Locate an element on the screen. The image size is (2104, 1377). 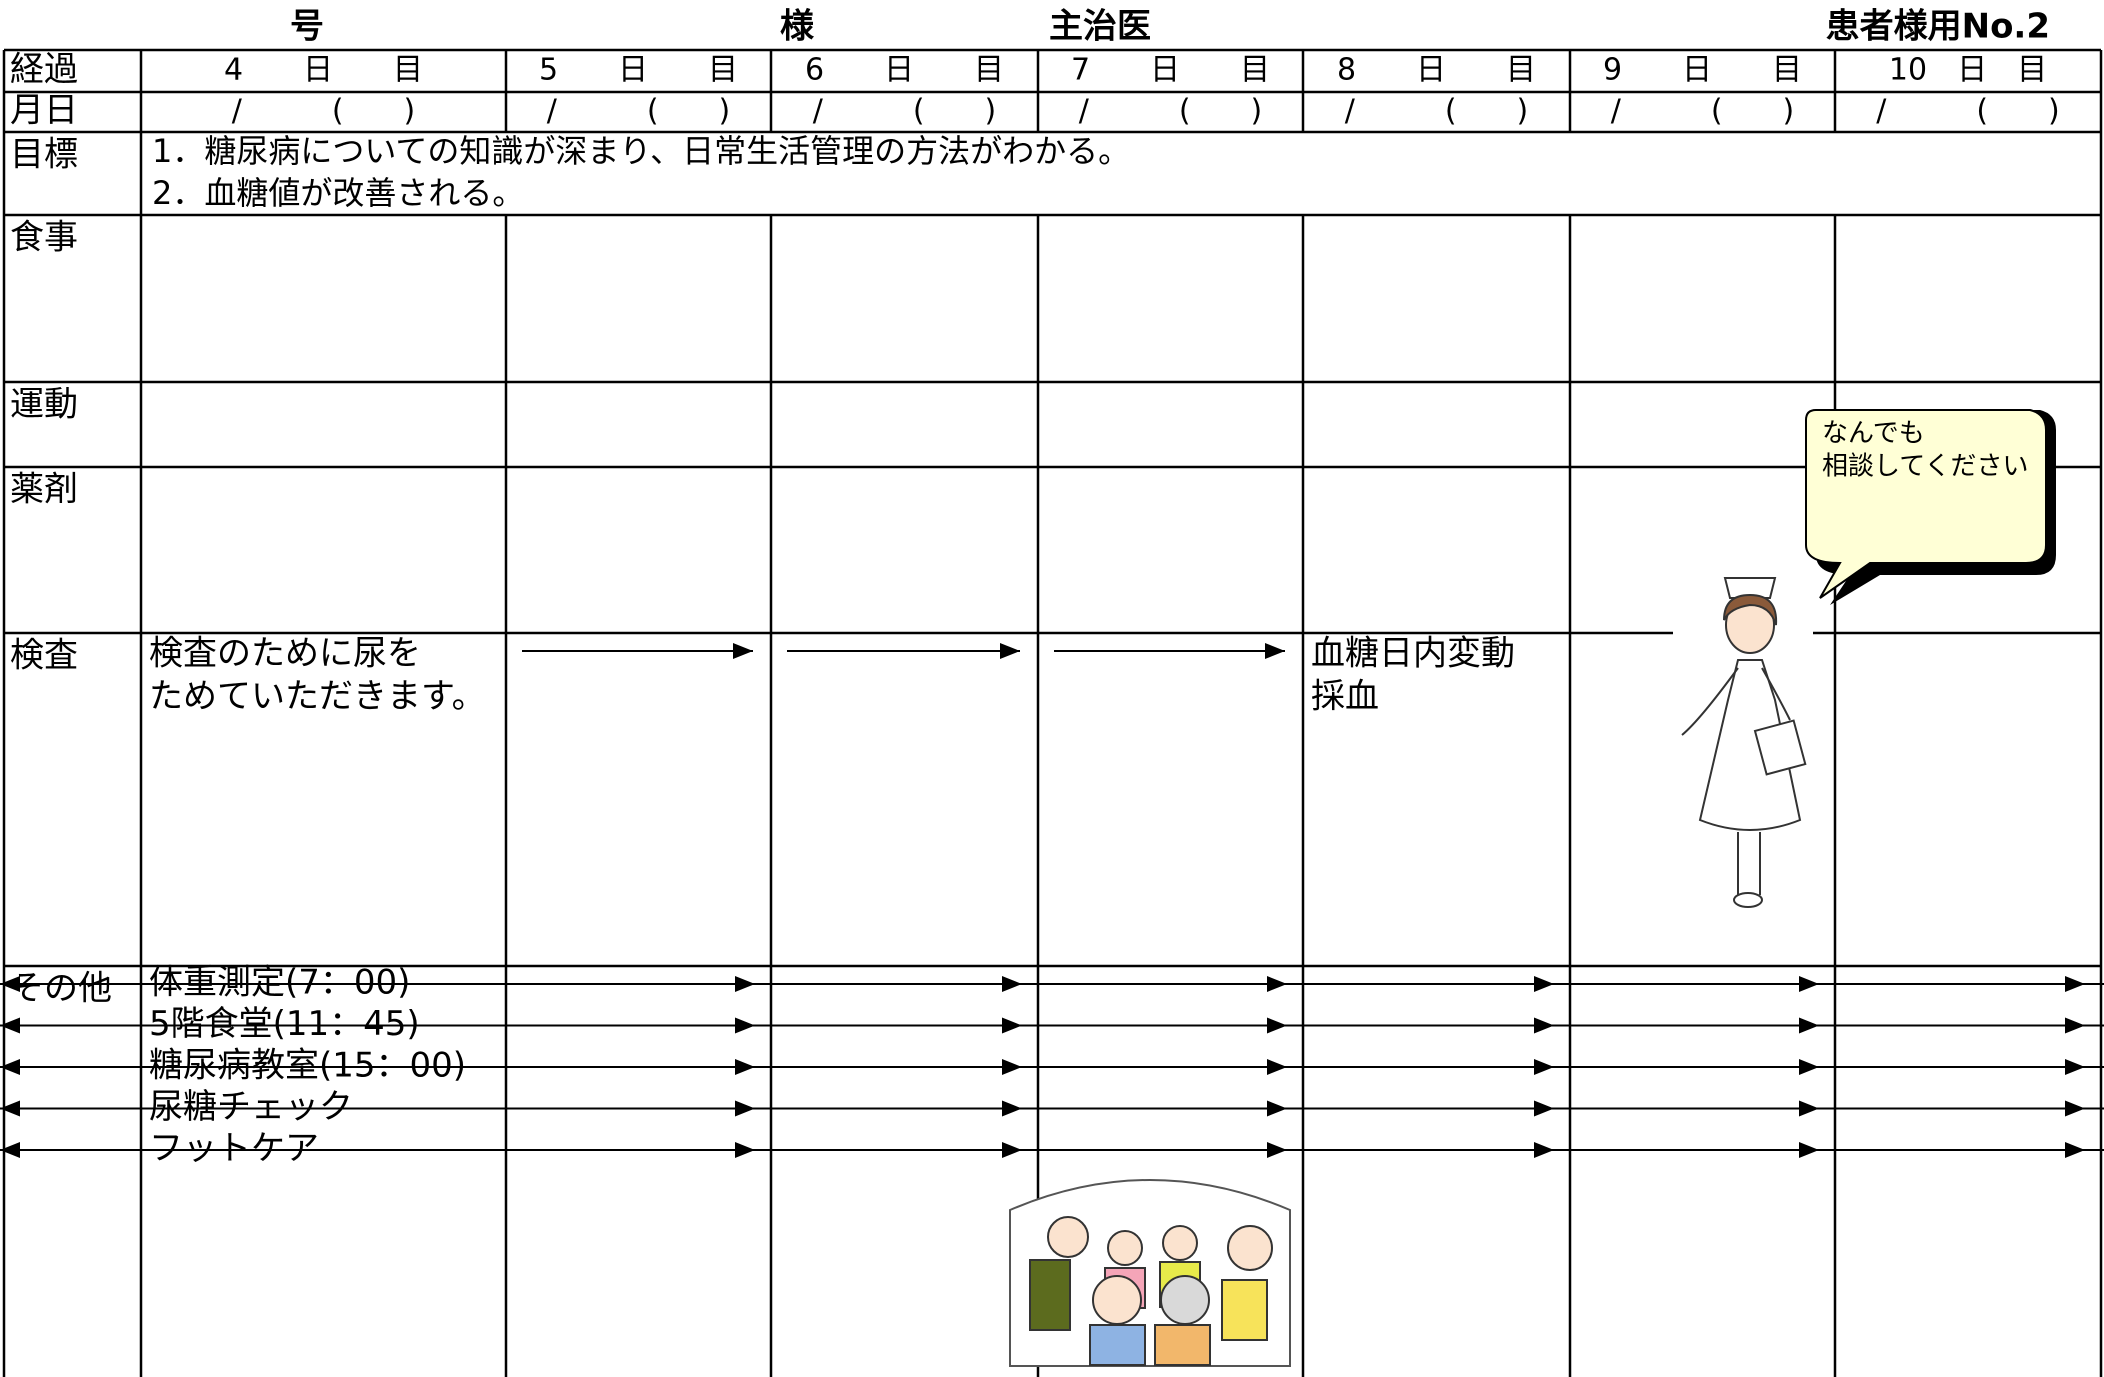
row-label: 薬剤 is located at coordinates (44, 490).